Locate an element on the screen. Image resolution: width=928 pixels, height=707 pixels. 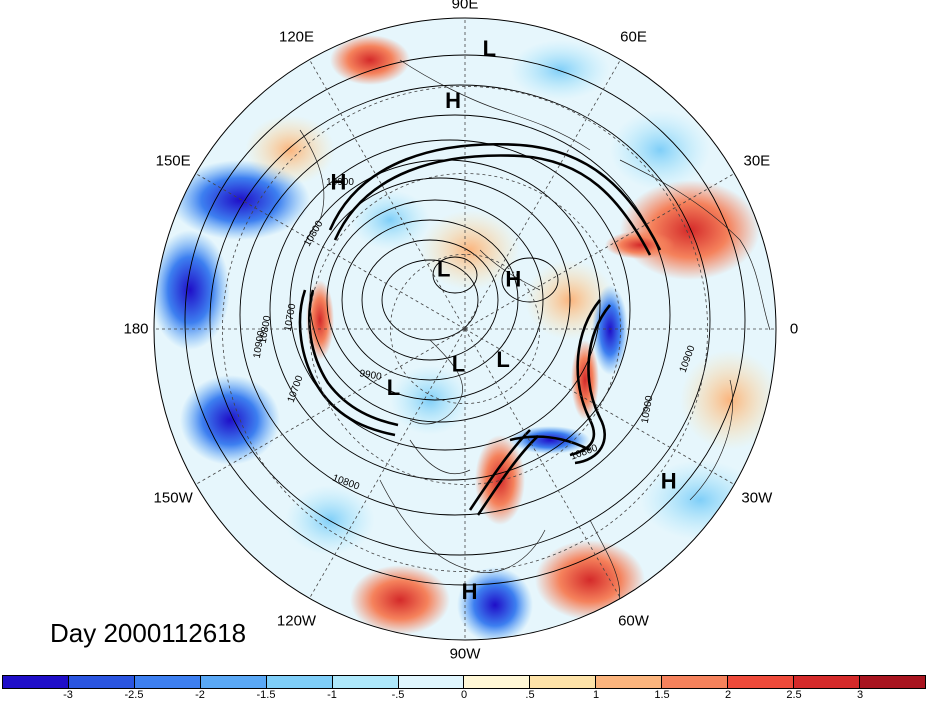
longitude-label: 120W is located at coordinates (296, 621).